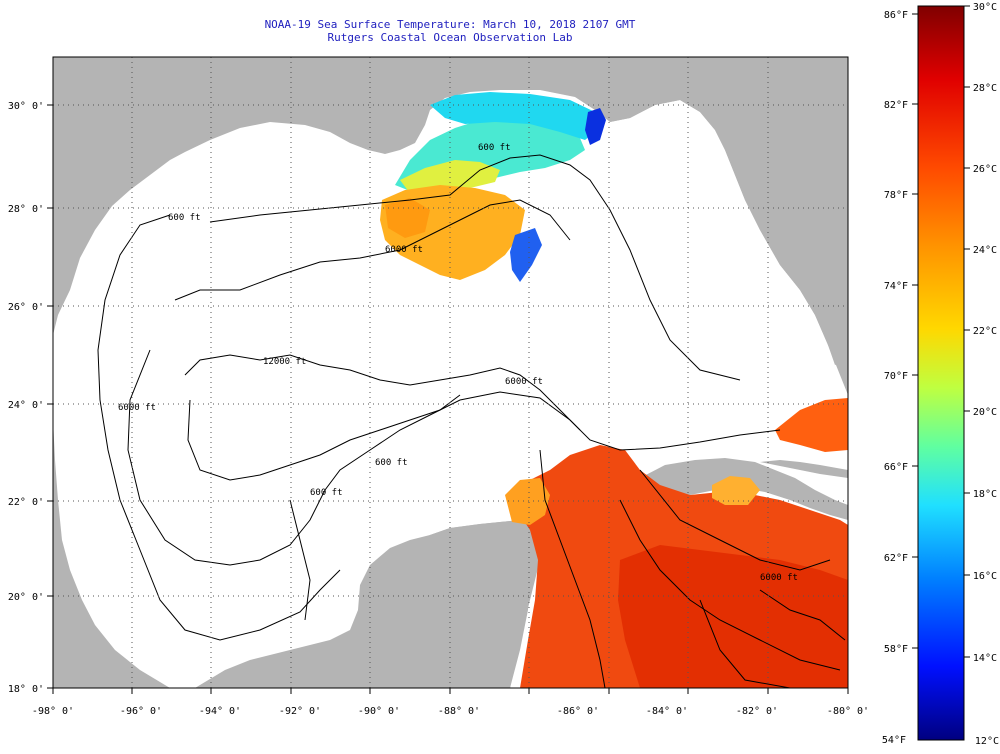  Describe the element at coordinates (896, 467) in the screenshot. I see `colorbar-f-label: 66°F` at that location.